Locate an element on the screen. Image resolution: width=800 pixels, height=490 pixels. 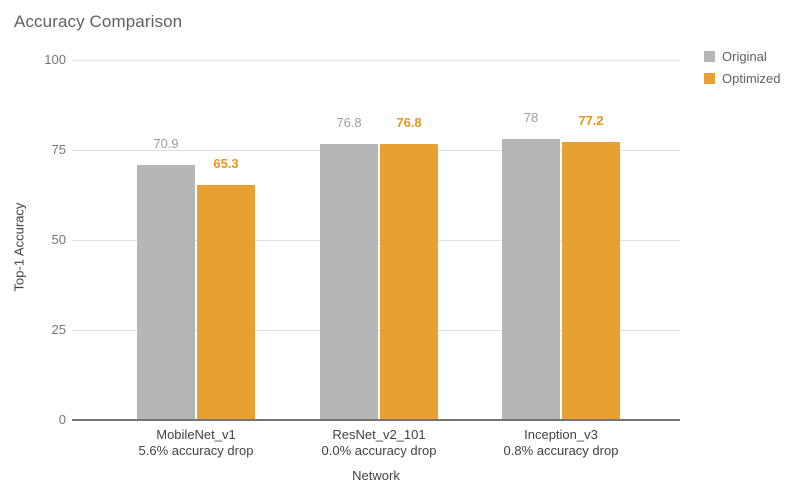
legend-label-optimized: Optimized is located at coordinates (751, 78).